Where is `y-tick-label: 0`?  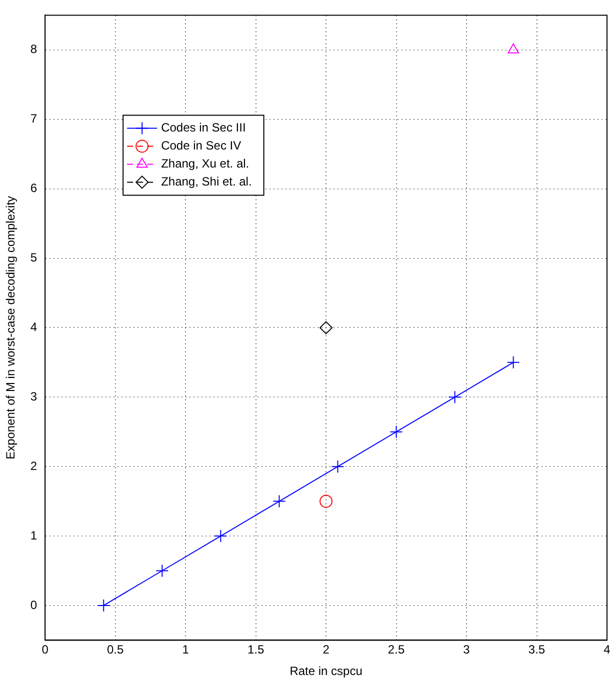
y-tick-label: 0 is located at coordinates (34, 605).